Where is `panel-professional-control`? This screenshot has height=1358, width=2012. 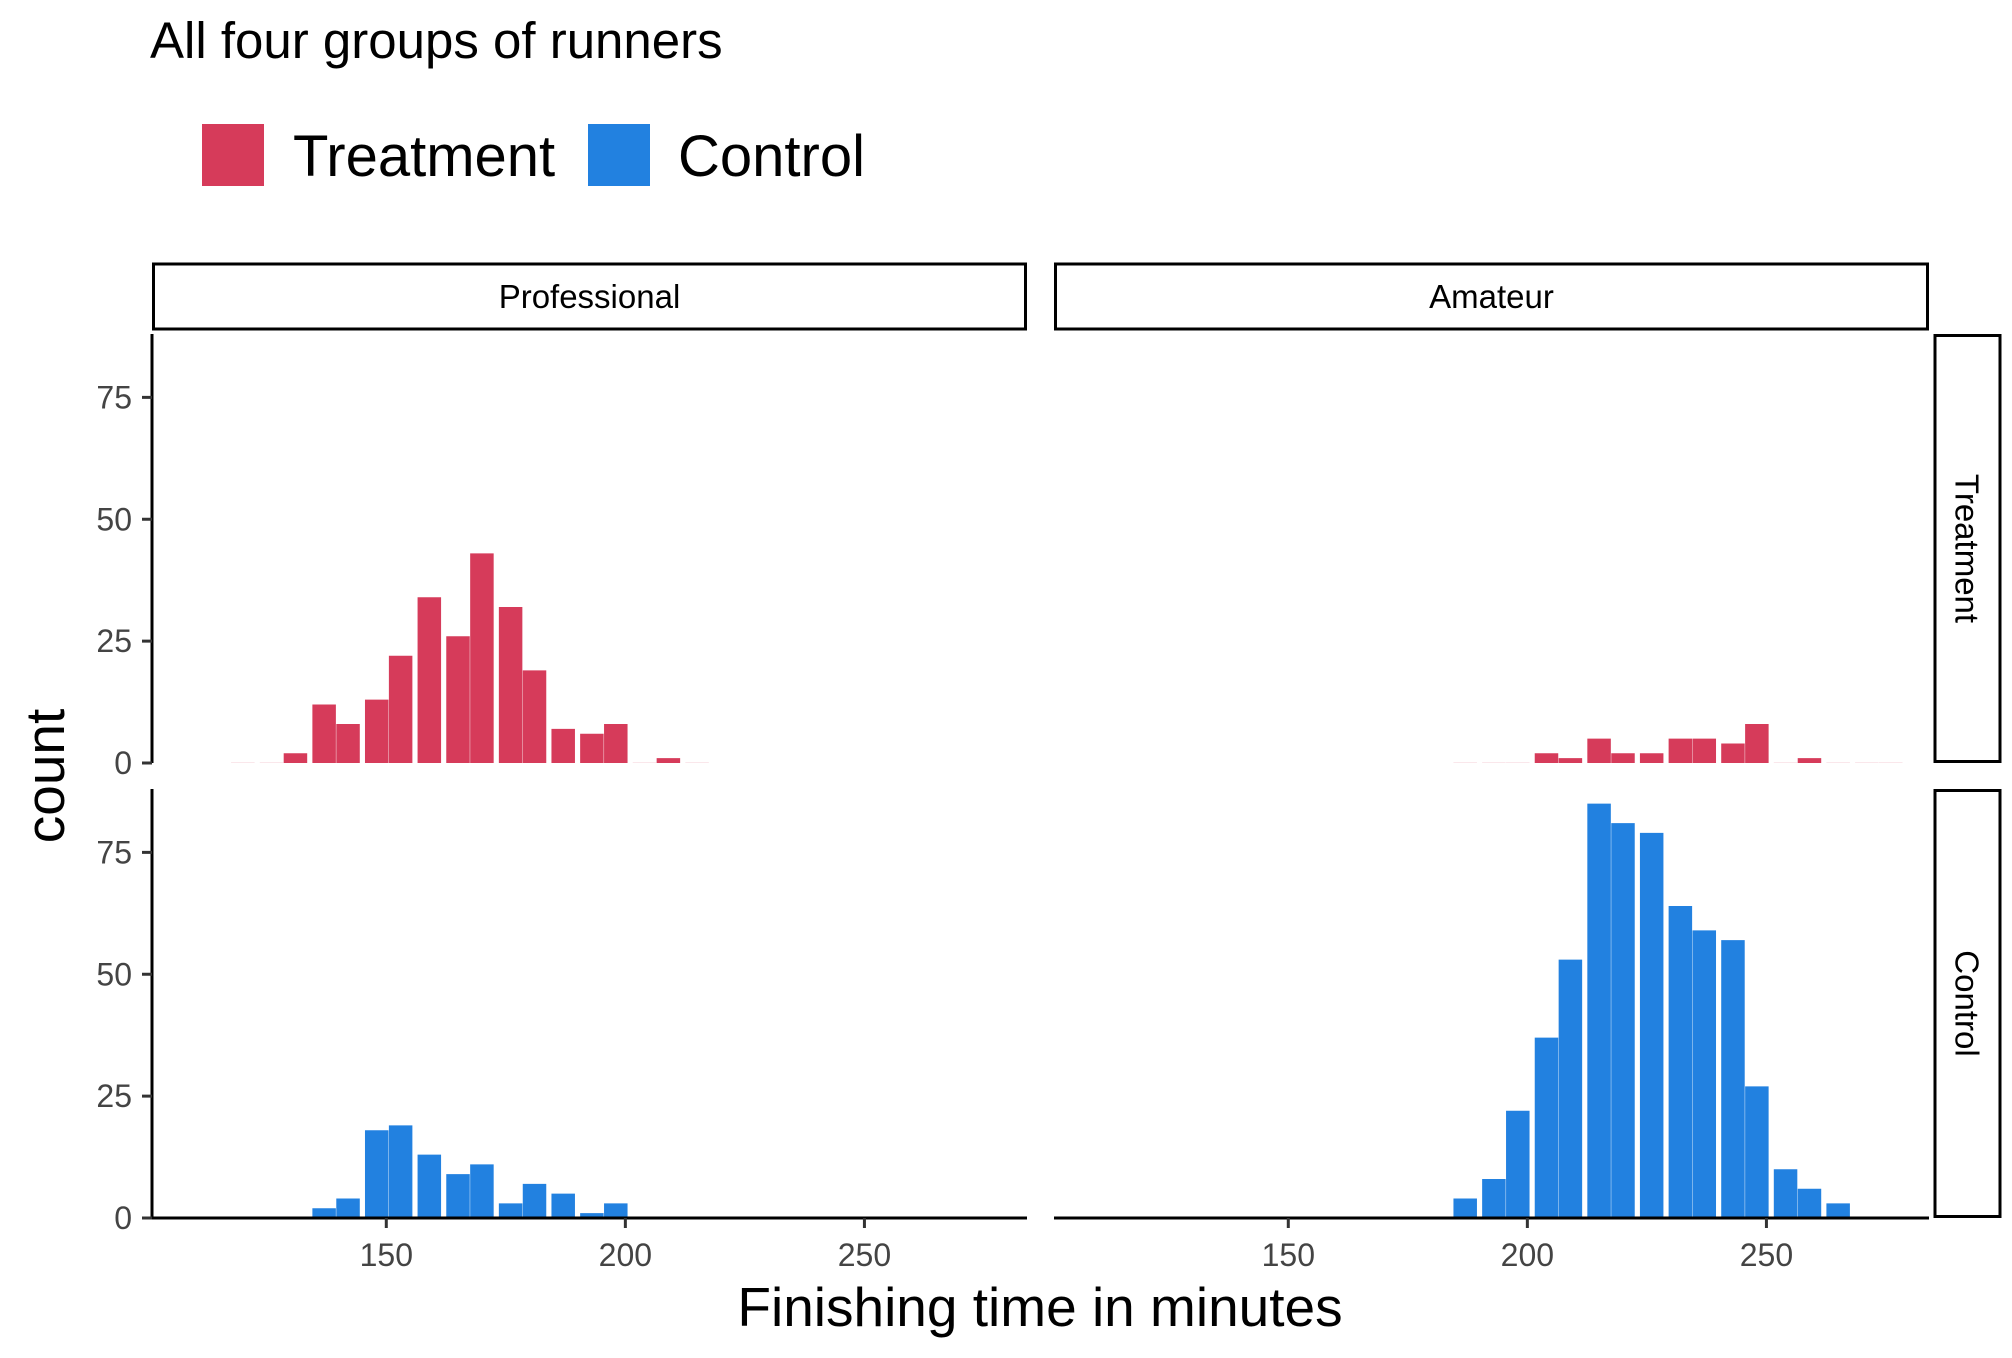
panel-professional-control is located at coordinates (484, 1171).